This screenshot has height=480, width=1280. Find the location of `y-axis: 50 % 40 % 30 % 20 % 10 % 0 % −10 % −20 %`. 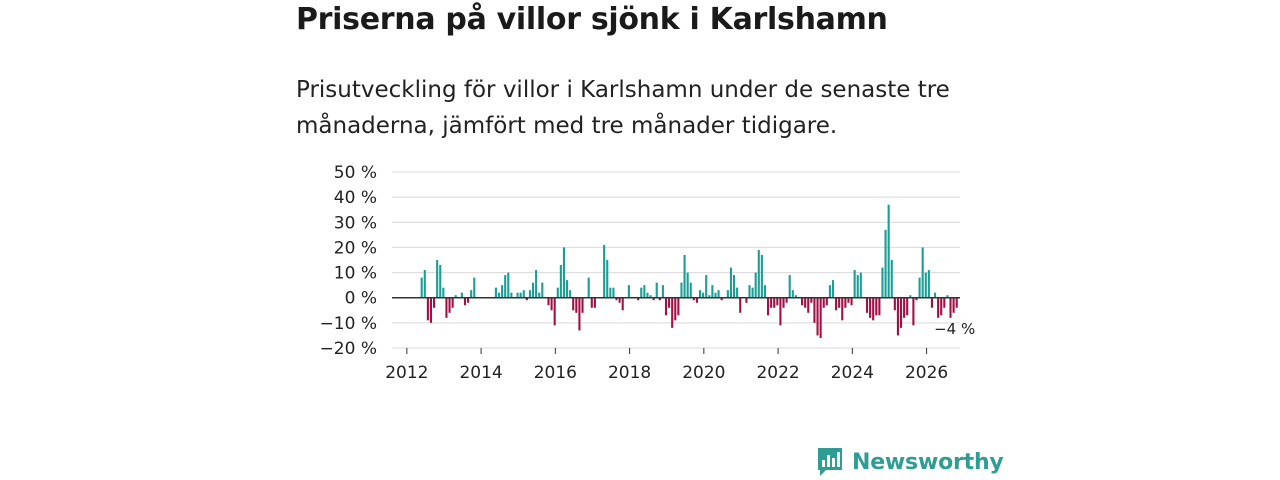

y-axis: 50 % 40 % 30 % 20 % 10 % 0 % −10 % −20 % is located at coordinates (348, 261).